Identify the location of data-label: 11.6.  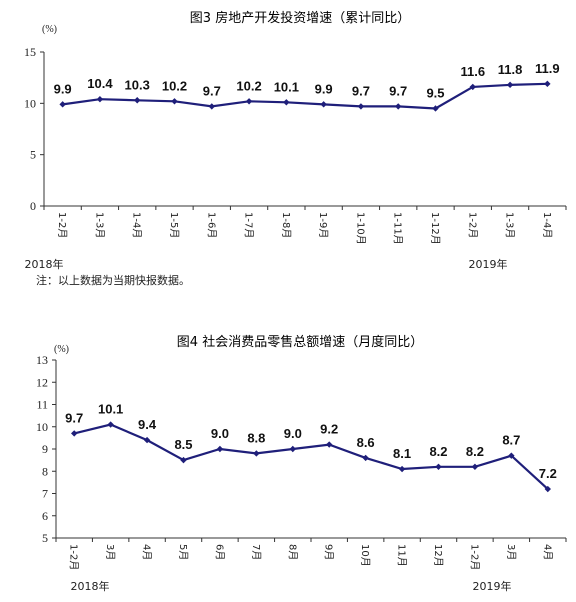
(472, 71).